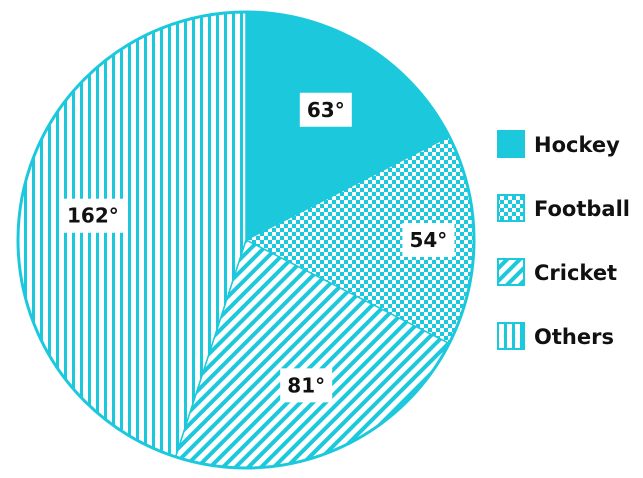 This screenshot has width=643, height=478. I want to click on legend-item-others: Others, so click(555, 336).